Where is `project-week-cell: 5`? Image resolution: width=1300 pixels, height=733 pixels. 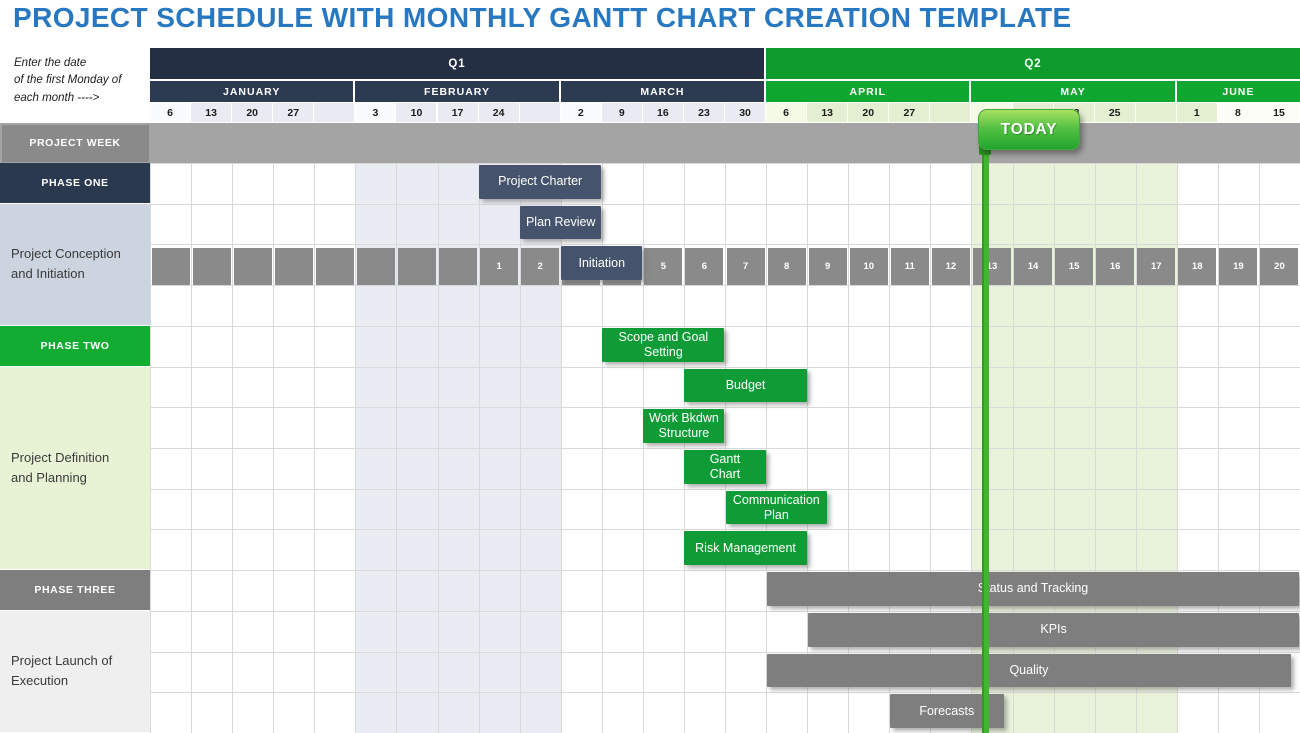 project-week-cell: 5 is located at coordinates (663, 266).